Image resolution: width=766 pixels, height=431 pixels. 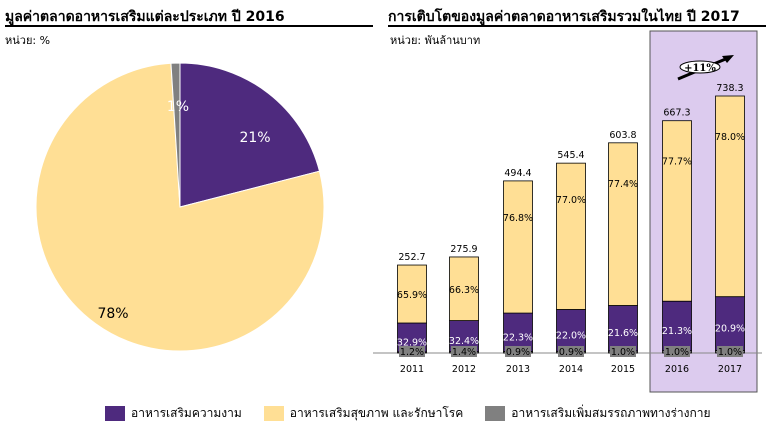 What do you see at coordinates (623, 184) in the screenshot?
I see `bar-label: 77.4%` at bounding box center [623, 184].